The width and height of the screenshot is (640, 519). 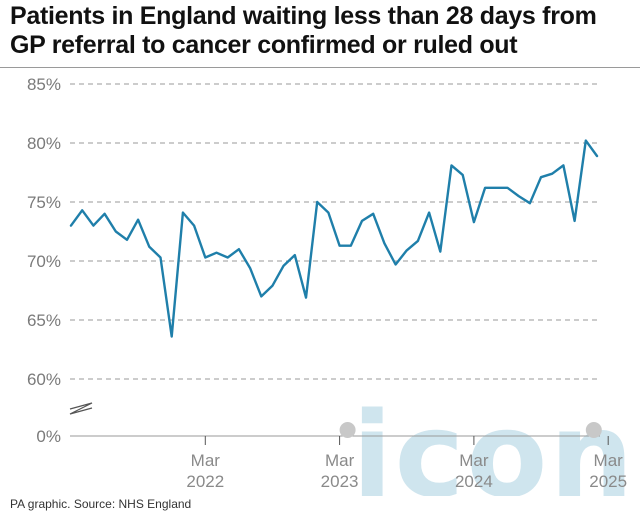 I want to click on y-tick-label: 60%, so click(x=44, y=379).